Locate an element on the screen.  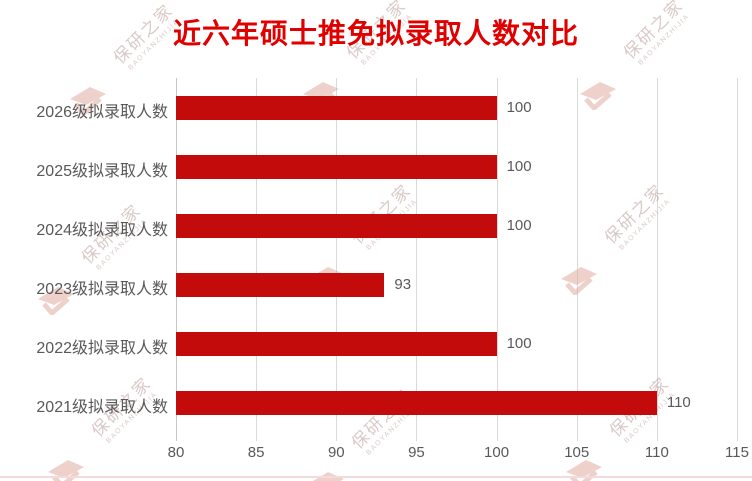
x-tick-label: 85 is located at coordinates (256, 452).